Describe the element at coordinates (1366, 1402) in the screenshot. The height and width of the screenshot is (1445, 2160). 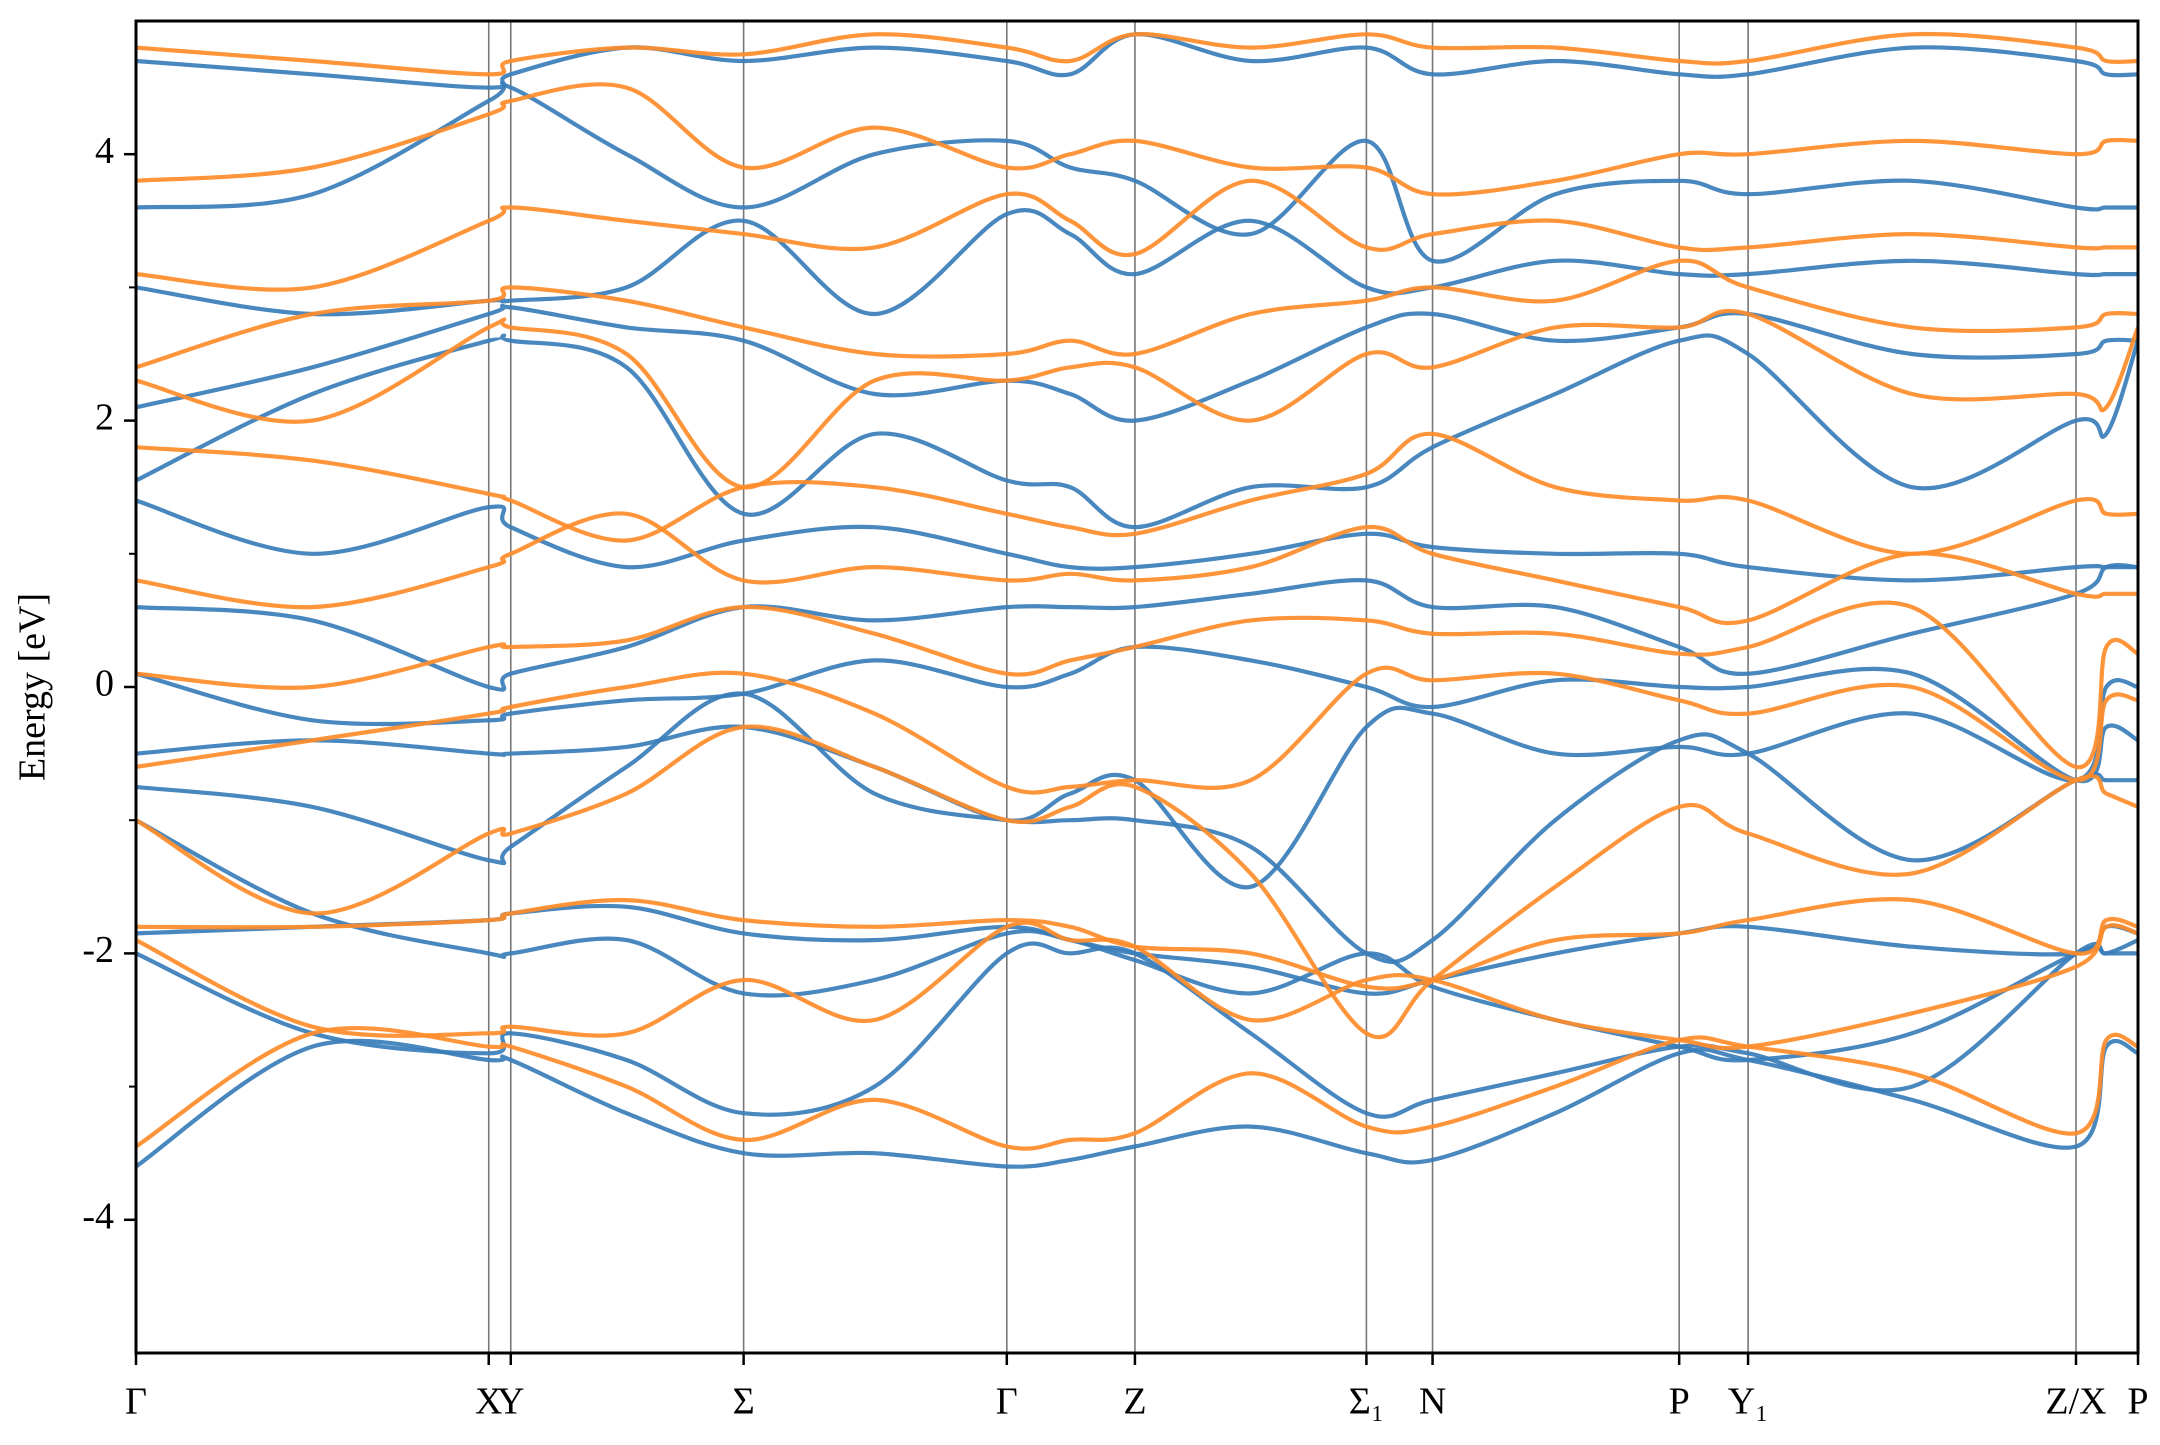
I see `x-tick-label: Σ₁` at that location.